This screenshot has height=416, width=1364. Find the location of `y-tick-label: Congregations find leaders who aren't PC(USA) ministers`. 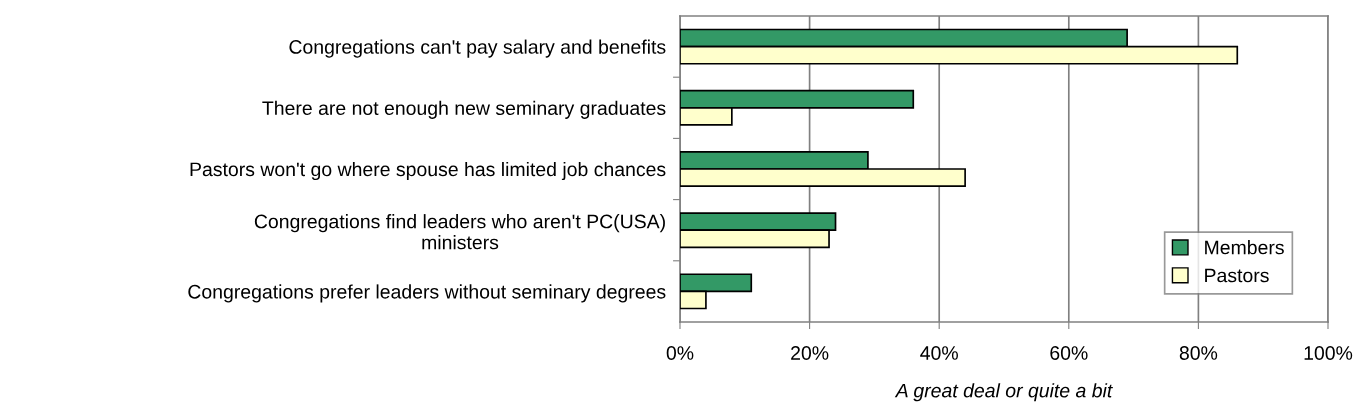

y-tick-label: Congregations find leaders who aren't PC(USA) ministers is located at coordinates (459, 232).